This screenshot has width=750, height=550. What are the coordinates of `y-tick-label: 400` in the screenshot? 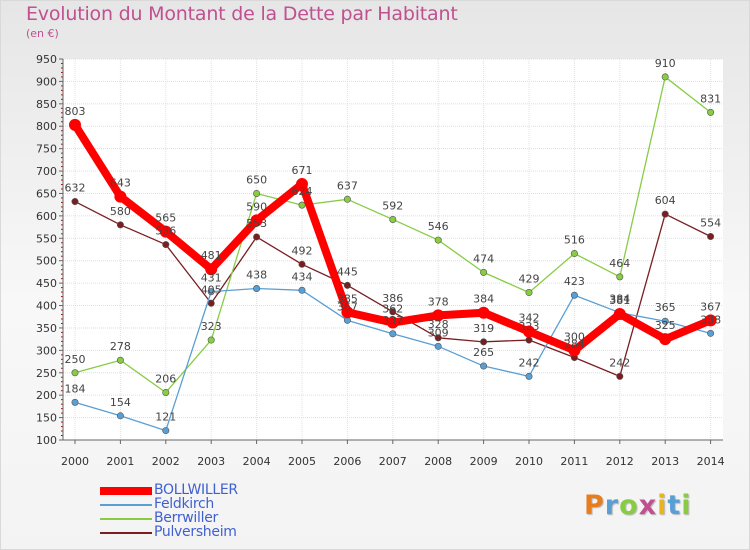 It's located at (46, 306).